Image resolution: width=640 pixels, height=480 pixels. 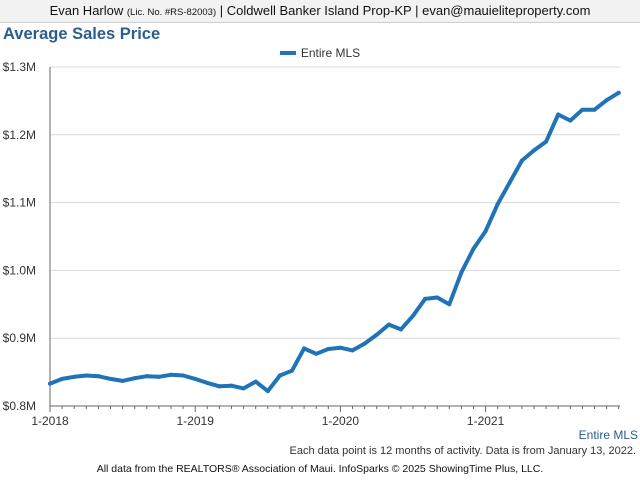 What do you see at coordinates (287, 52) in the screenshot?
I see `legend-swatch` at bounding box center [287, 52].